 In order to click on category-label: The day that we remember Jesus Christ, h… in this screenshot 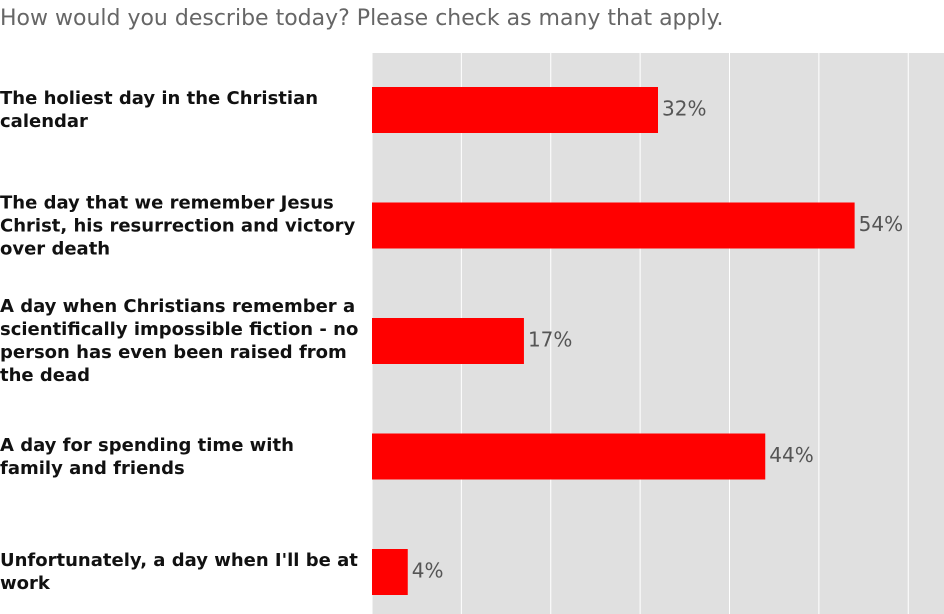, I will do `click(178, 225)`.